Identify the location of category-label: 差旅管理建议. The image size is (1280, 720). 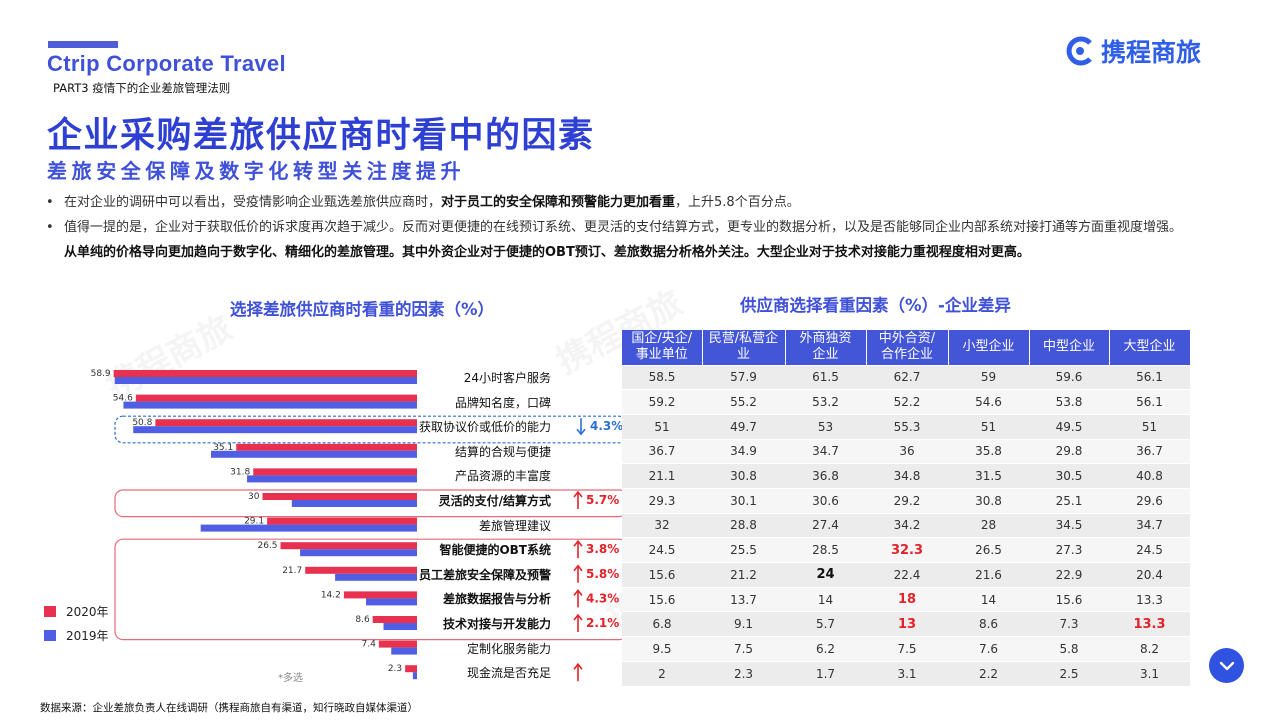
(514, 525).